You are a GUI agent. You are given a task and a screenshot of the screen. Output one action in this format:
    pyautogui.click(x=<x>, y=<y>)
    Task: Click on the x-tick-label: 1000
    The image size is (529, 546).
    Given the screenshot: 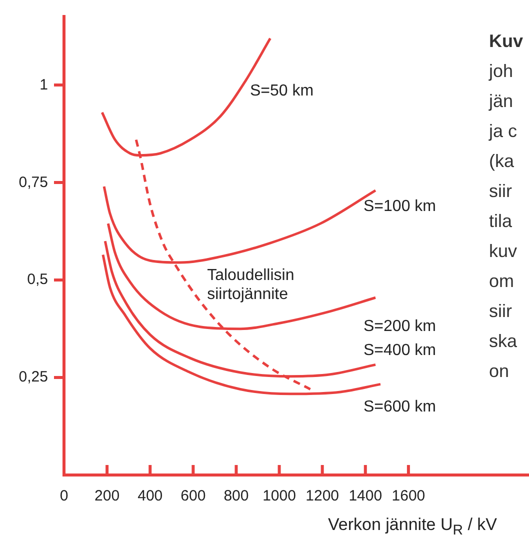 What is the action you would take?
    pyautogui.click(x=279, y=496)
    